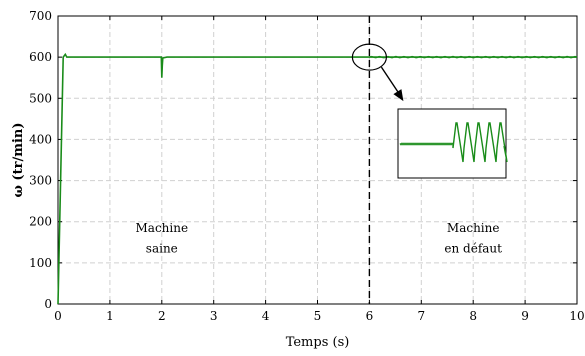 The height and width of the screenshot is (356, 585). Describe the element at coordinates (576, 316) in the screenshot. I see `x-tick-label: 10` at that location.